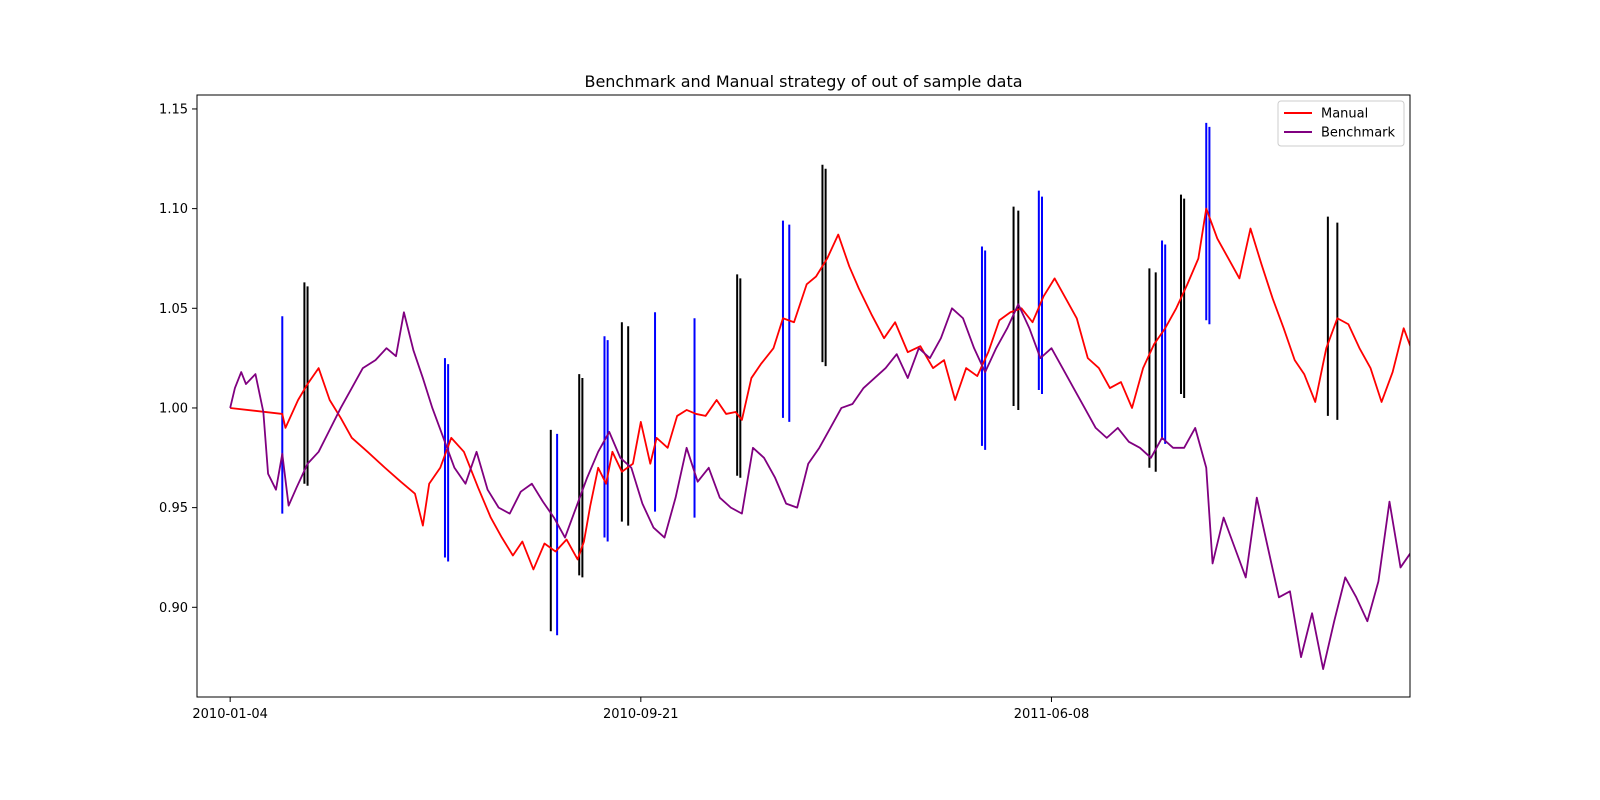 Image resolution: width=1600 pixels, height=800 pixels. Describe the element at coordinates (1052, 714) in the screenshot. I see `x-tick-label: 2011-06-08` at that location.